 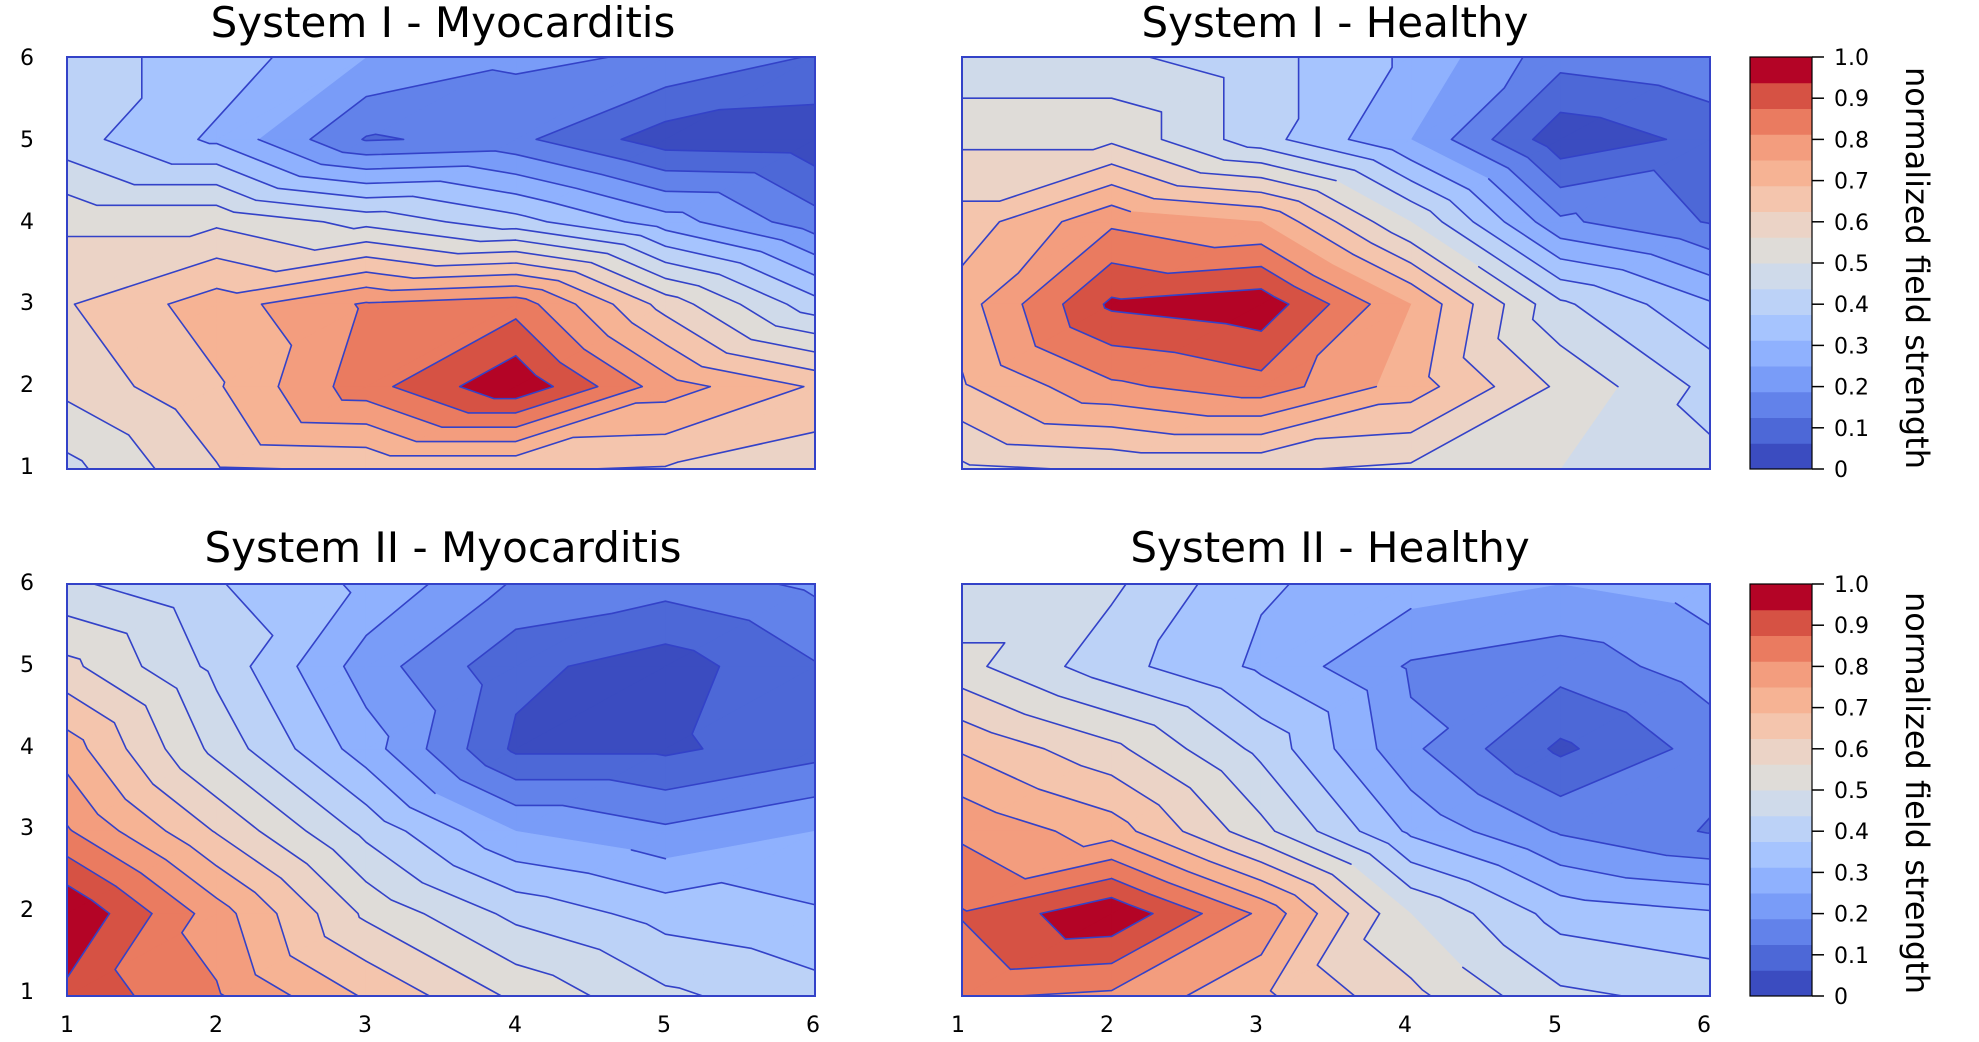 What do you see at coordinates (813, 1025) in the screenshot?
I see `x-tick-label: 6` at bounding box center [813, 1025].